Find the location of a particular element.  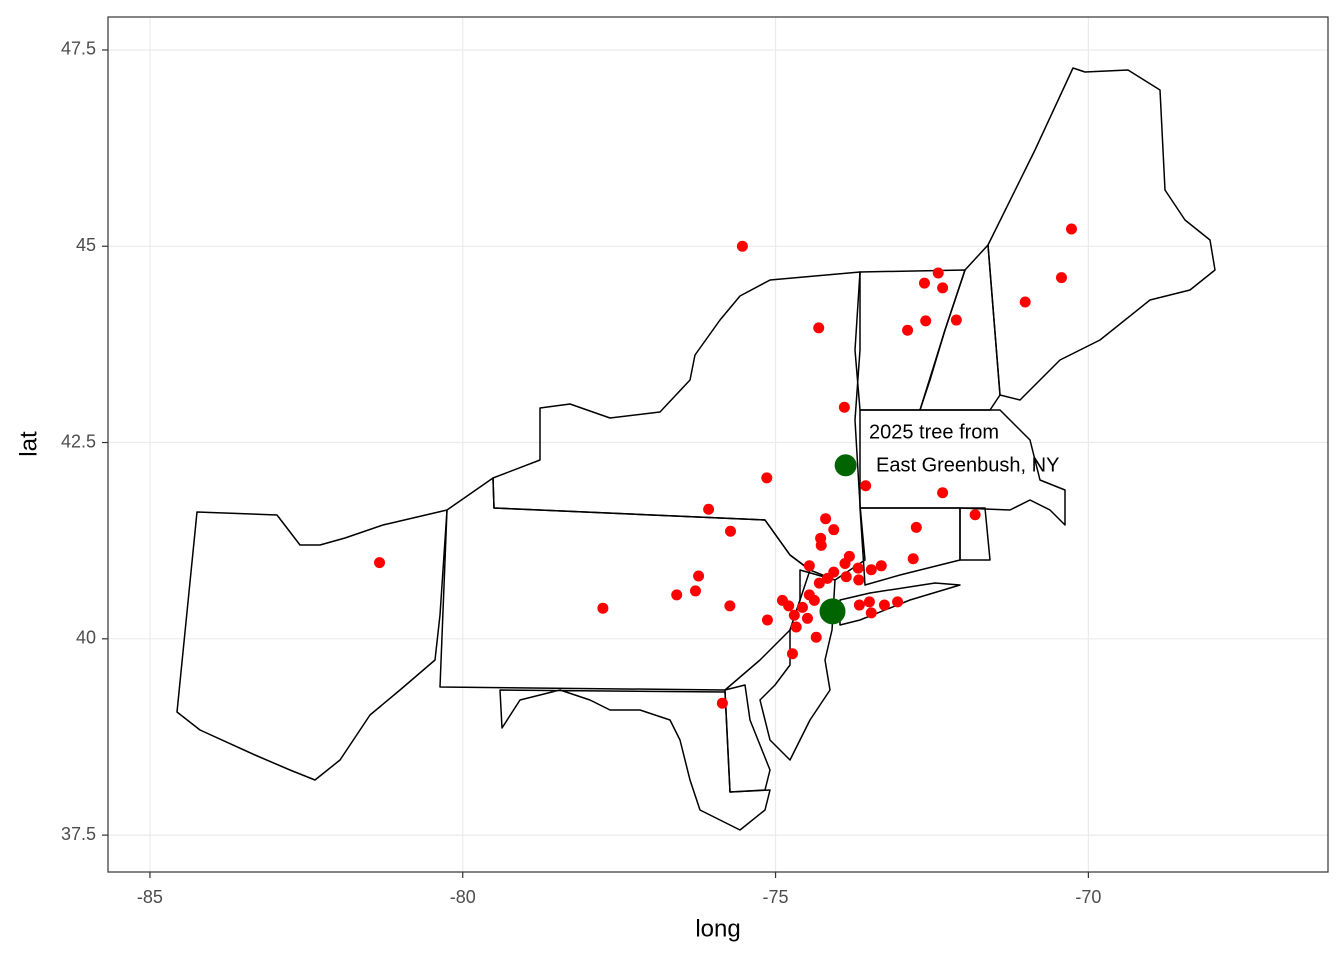

pennsylvania is located at coordinates (625, 584).